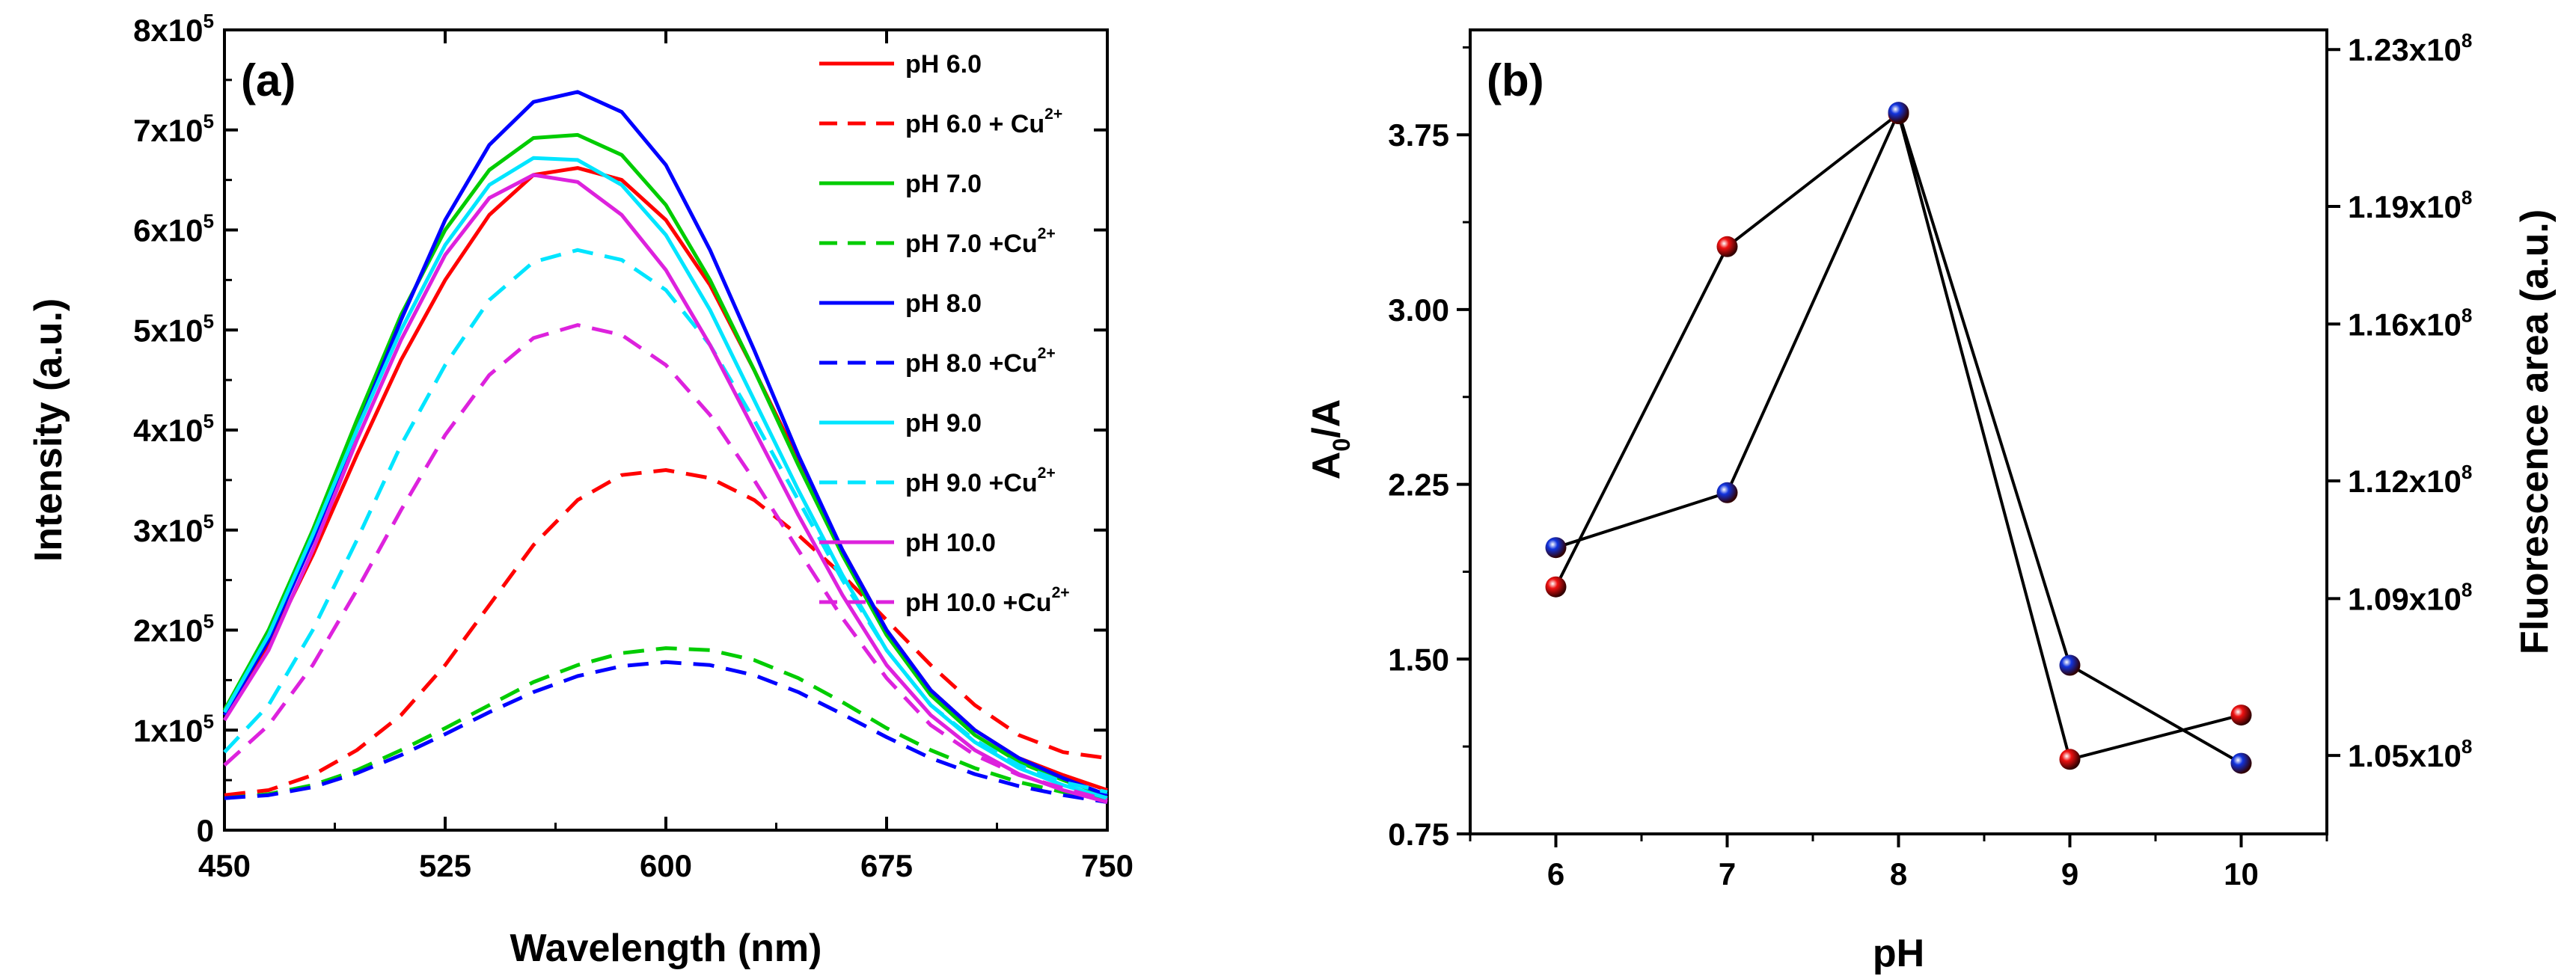 The height and width of the screenshot is (976, 2576). What do you see at coordinates (2405, 481) in the screenshot?
I see `y-tick-label-right-b-part-0: 1.12x10` at bounding box center [2405, 481].